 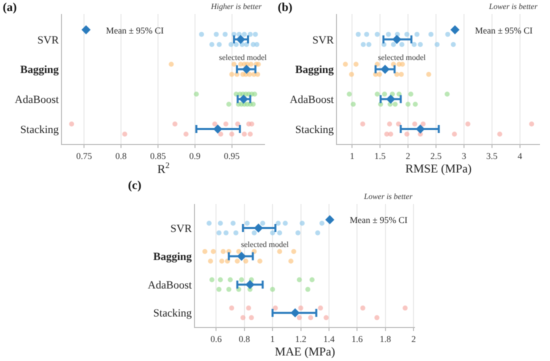 I want to click on x-tick-label: 3, so click(x=464, y=155).